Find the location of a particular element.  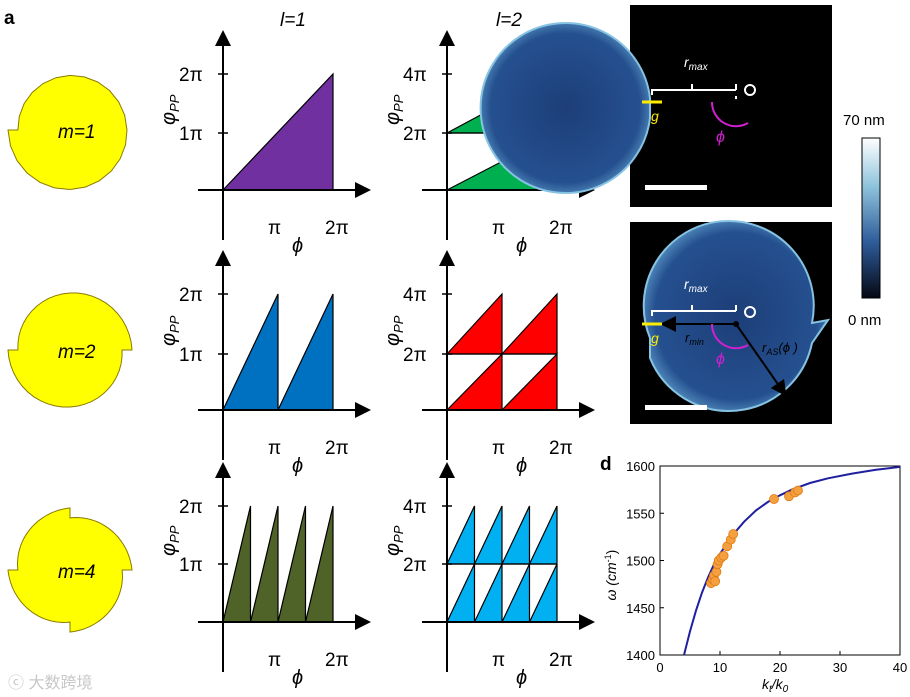

column-header-l2: l=2 is located at coordinates (509, 20).